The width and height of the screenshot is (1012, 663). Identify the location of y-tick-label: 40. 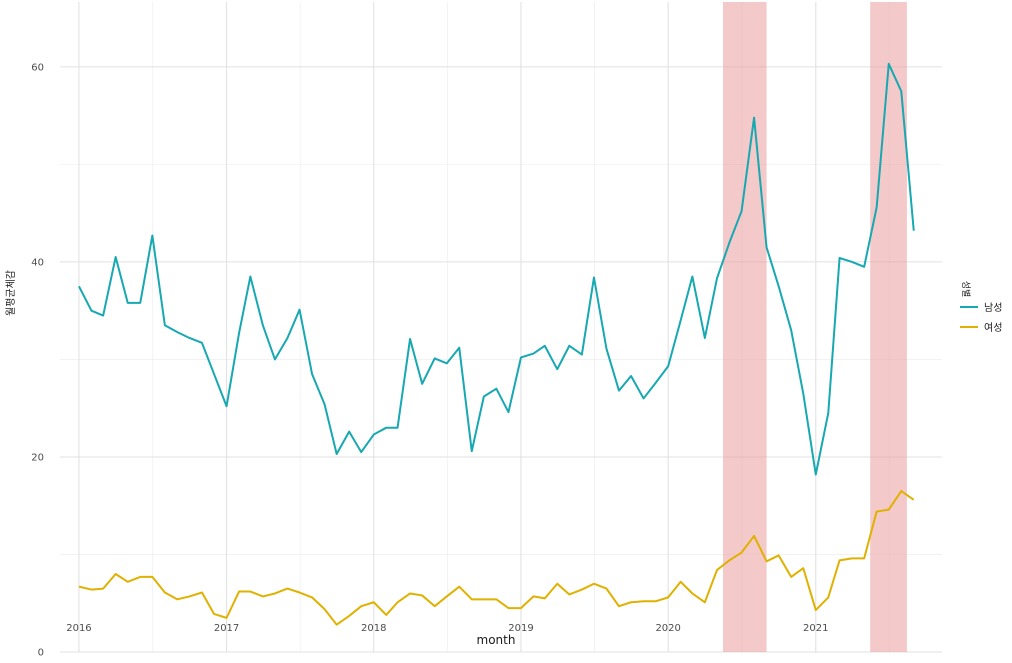
(37, 262).